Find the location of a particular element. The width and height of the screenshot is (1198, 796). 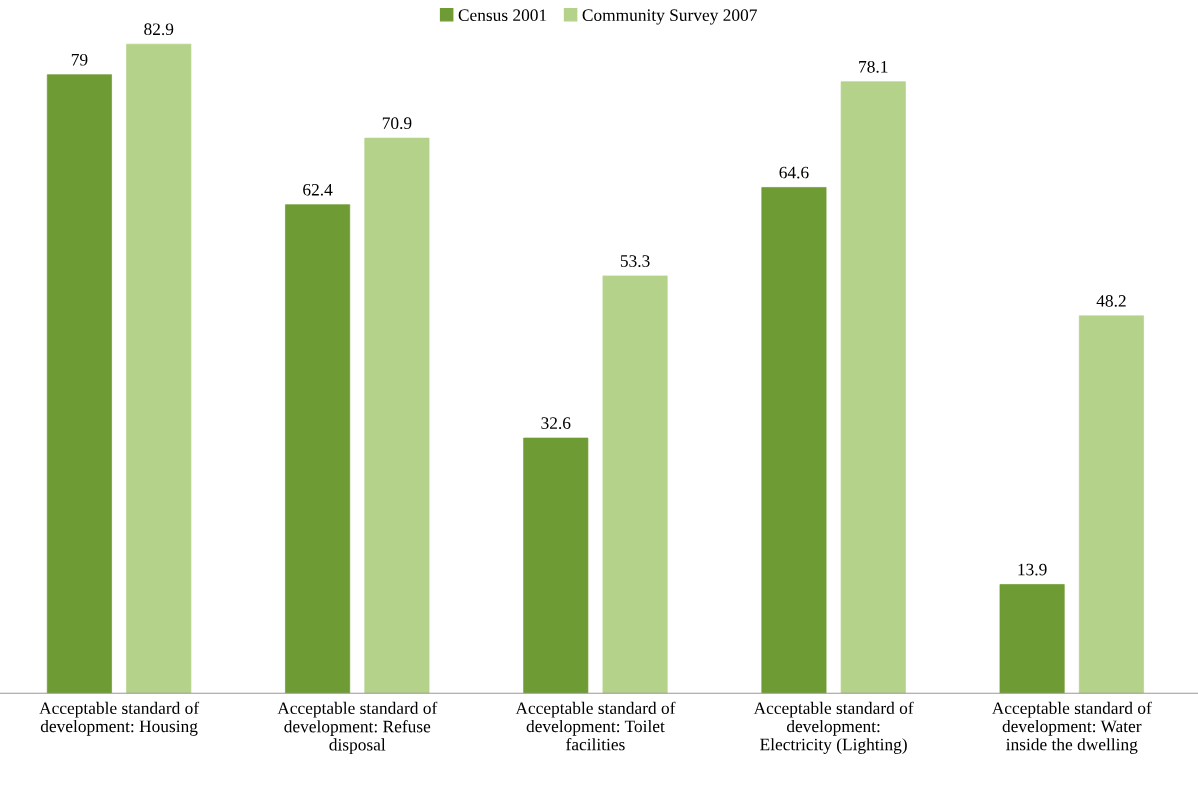

data-label: 82.9 is located at coordinates (159, 29).